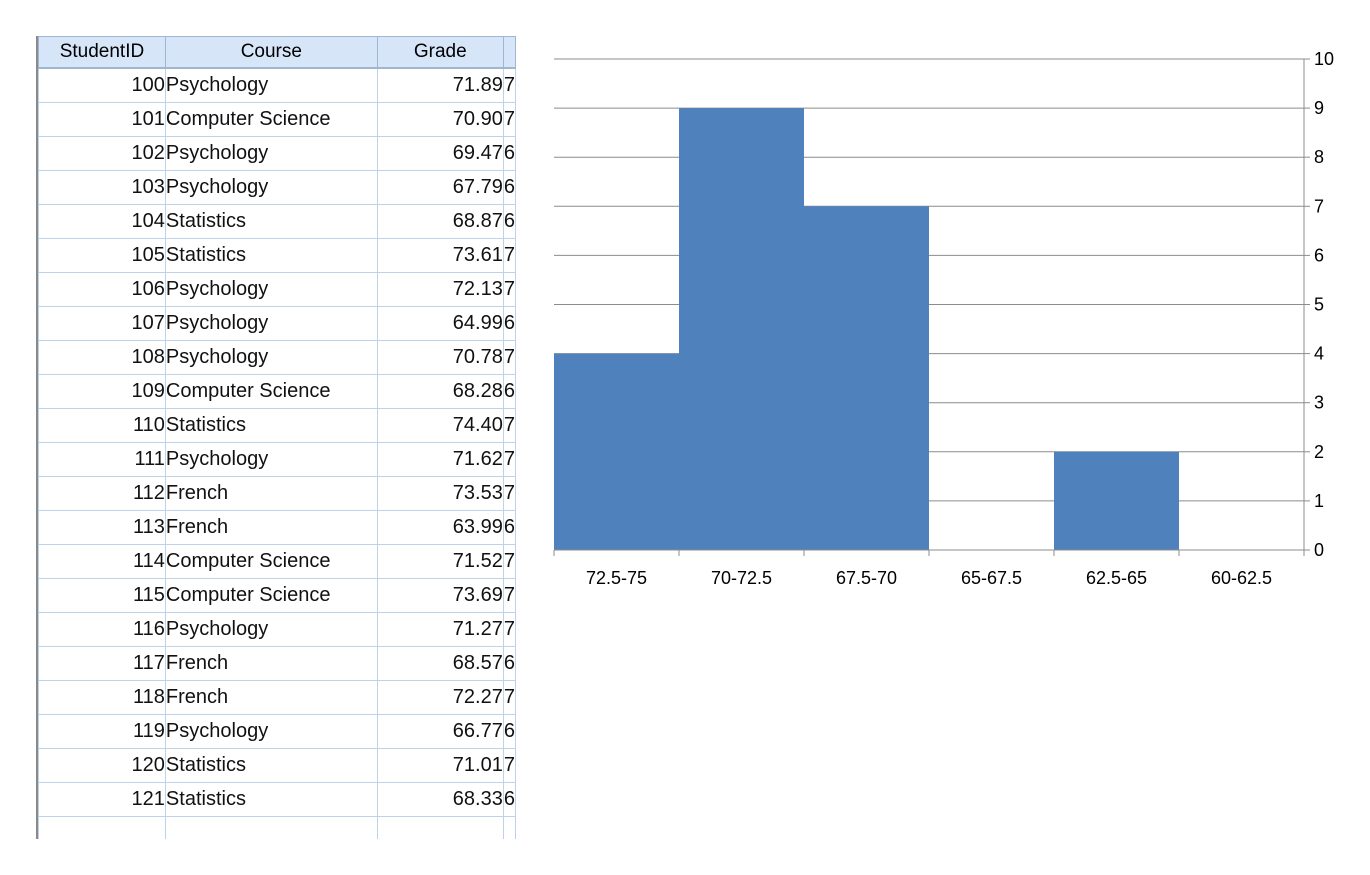  What do you see at coordinates (102, 663) in the screenshot?
I see `cell-studentid: 117` at bounding box center [102, 663].